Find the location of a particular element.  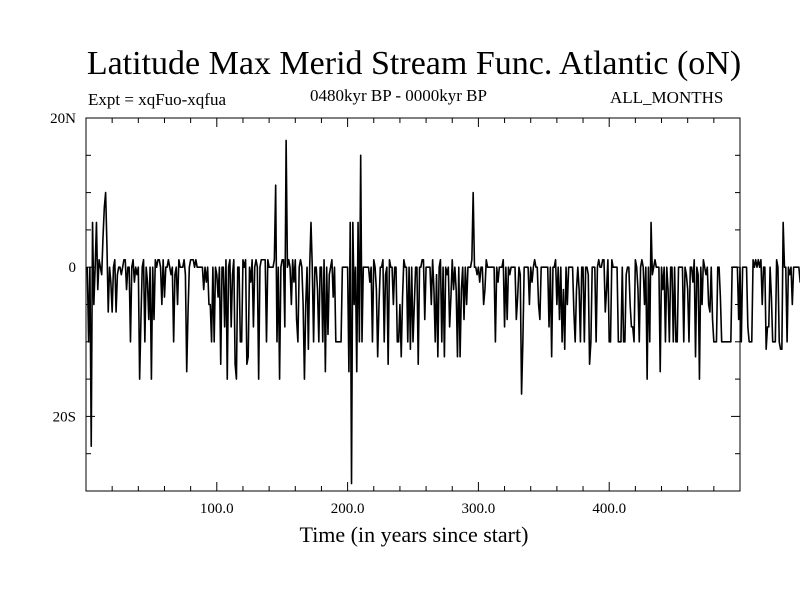

period-label: 0480kyr BP - 0000kyr BP is located at coordinates (398, 95).